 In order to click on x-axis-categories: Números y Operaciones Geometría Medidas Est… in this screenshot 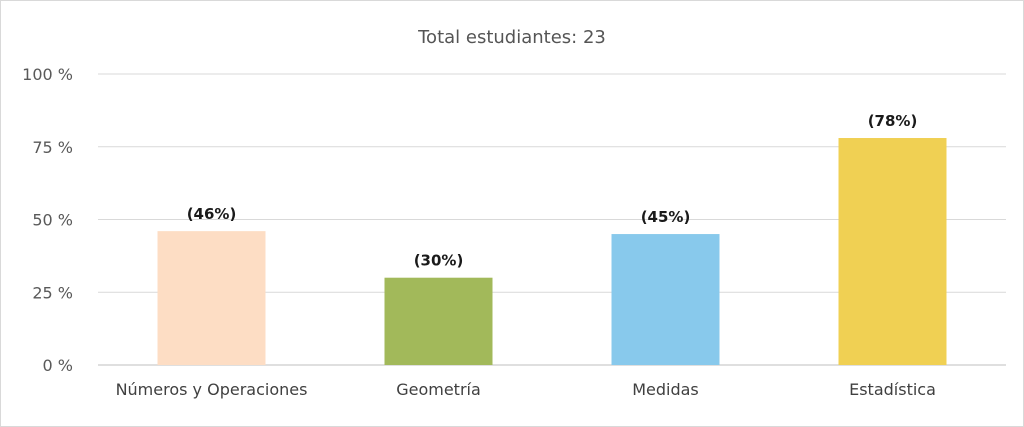, I will do `click(526, 389)`.